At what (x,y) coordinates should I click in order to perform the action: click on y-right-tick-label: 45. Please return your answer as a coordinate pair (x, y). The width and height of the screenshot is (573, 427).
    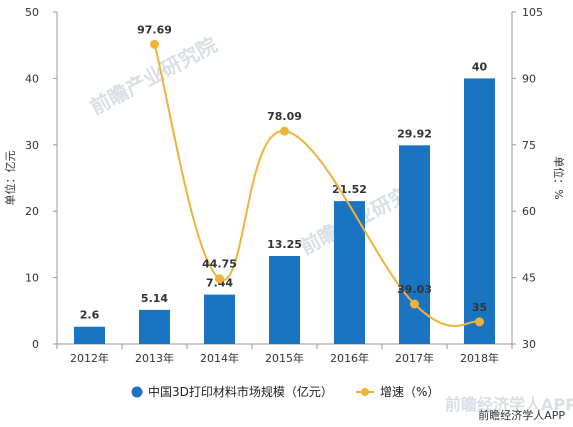
    Looking at the image, I should click on (529, 278).